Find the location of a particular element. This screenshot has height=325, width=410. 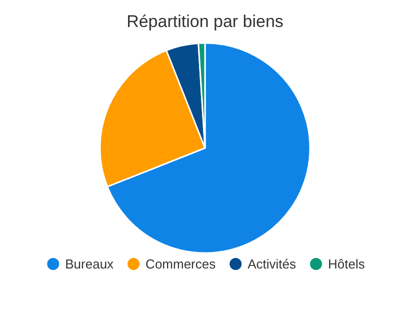

legend-label: Bureaux is located at coordinates (89, 264).